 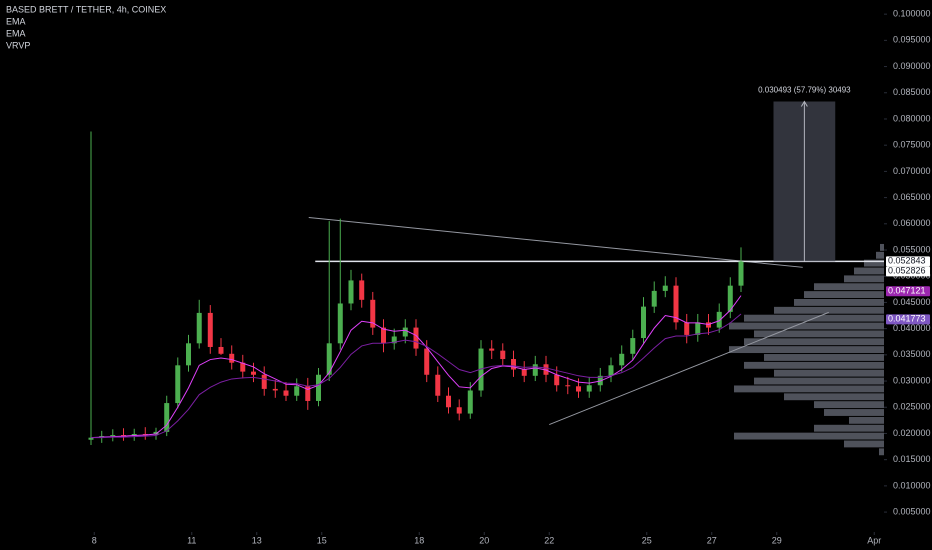 What do you see at coordinates (912, 485) in the screenshot?
I see `y-tick-label: 0.010000` at bounding box center [912, 485].